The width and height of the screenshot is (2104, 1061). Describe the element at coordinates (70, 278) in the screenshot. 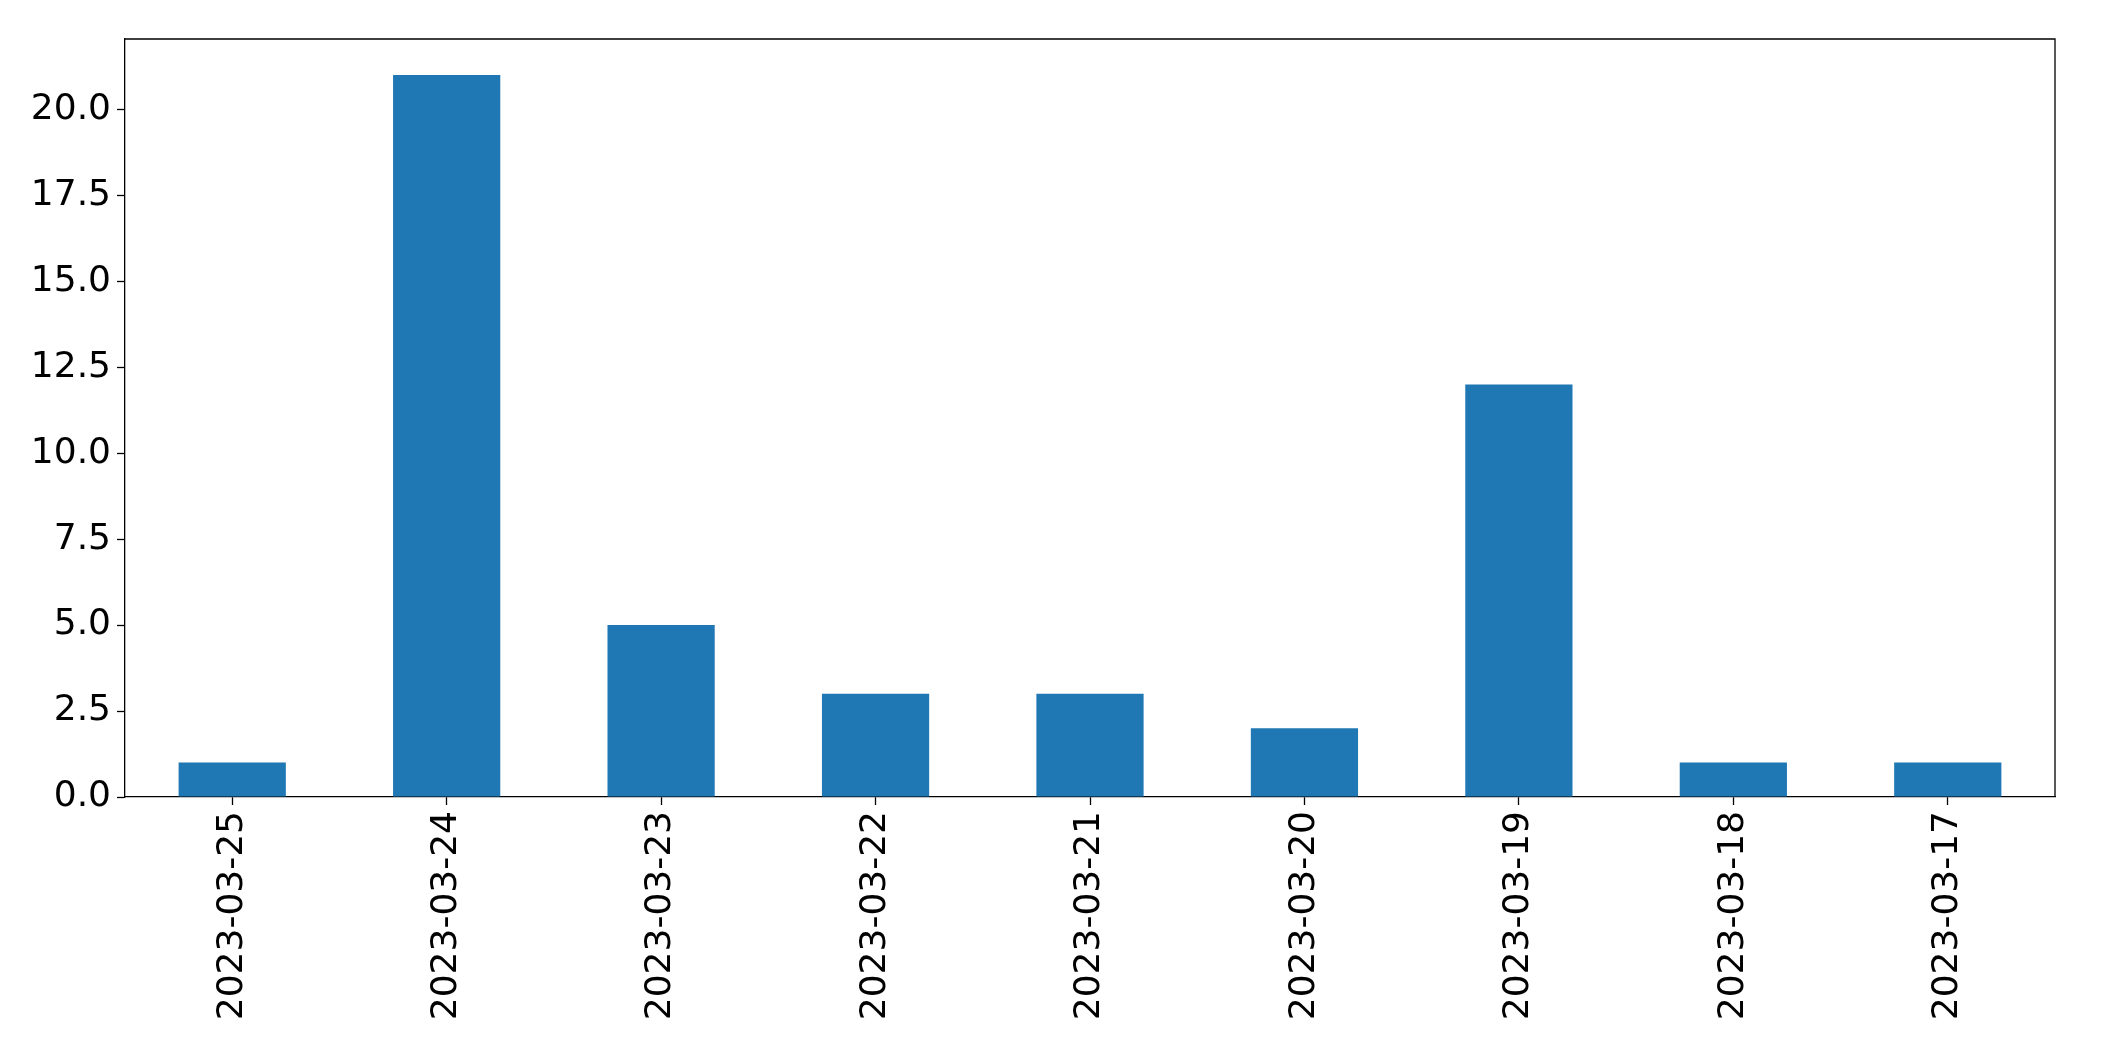

I see `y-tick-label: 15.0` at that location.